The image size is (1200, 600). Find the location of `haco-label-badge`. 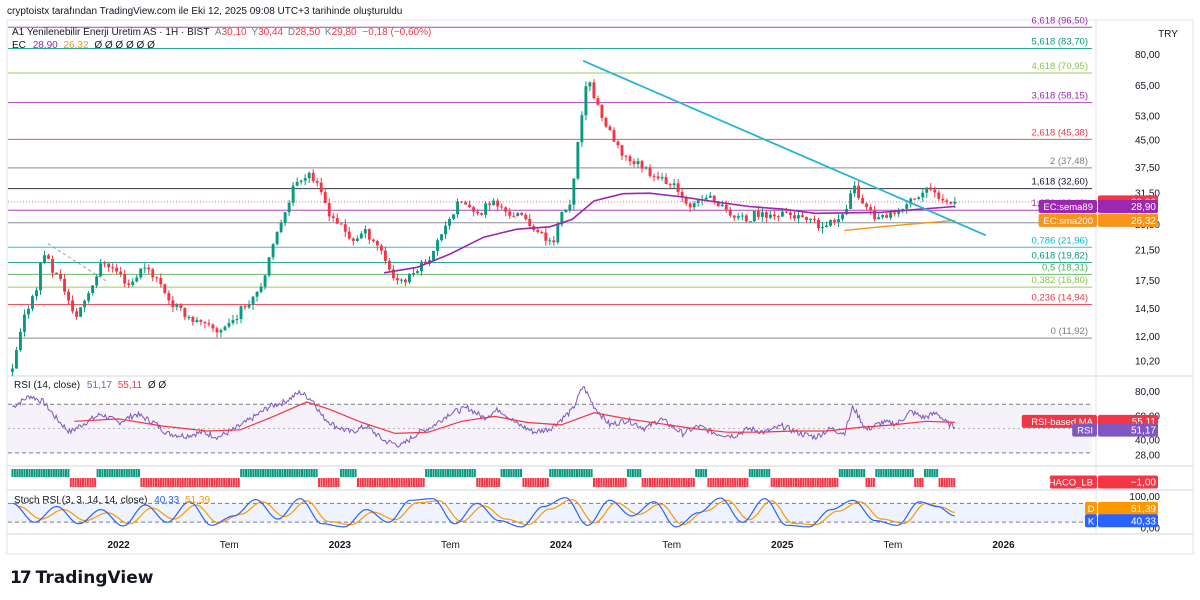

haco-label-badge is located at coordinates (1073, 482).